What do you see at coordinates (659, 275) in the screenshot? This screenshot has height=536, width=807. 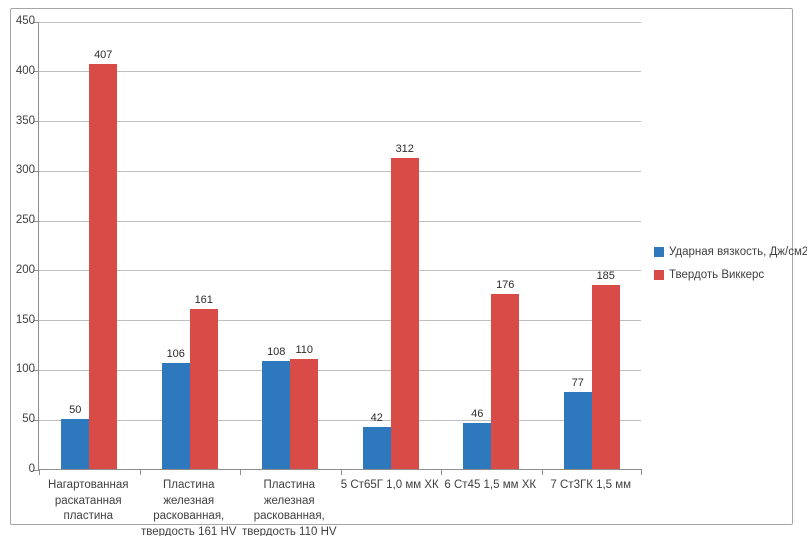 I see `legend-swatch-red` at bounding box center [659, 275].